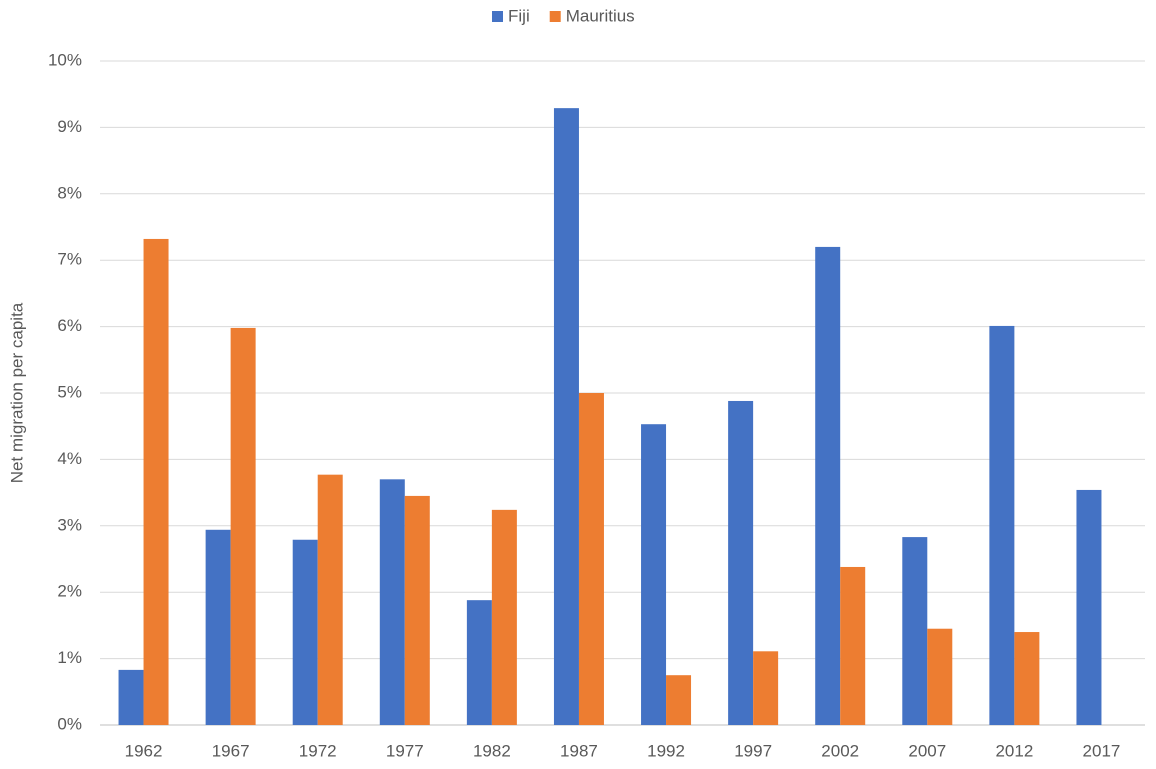  What do you see at coordinates (69, 259) in the screenshot?
I see `y-tick-label: 7%` at bounding box center [69, 259].